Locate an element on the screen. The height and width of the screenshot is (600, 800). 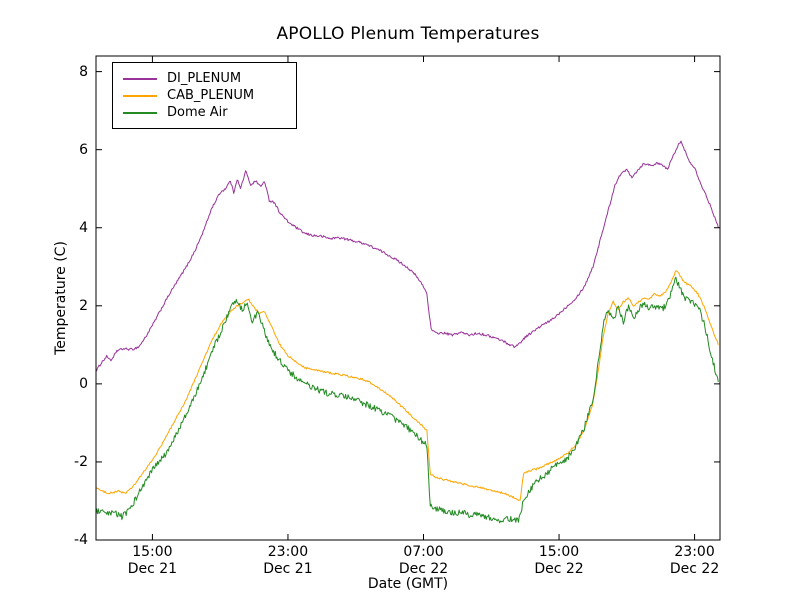
legend: DI_PLENUM CAB_PLENUM Dome Air is located at coordinates (205, 95).